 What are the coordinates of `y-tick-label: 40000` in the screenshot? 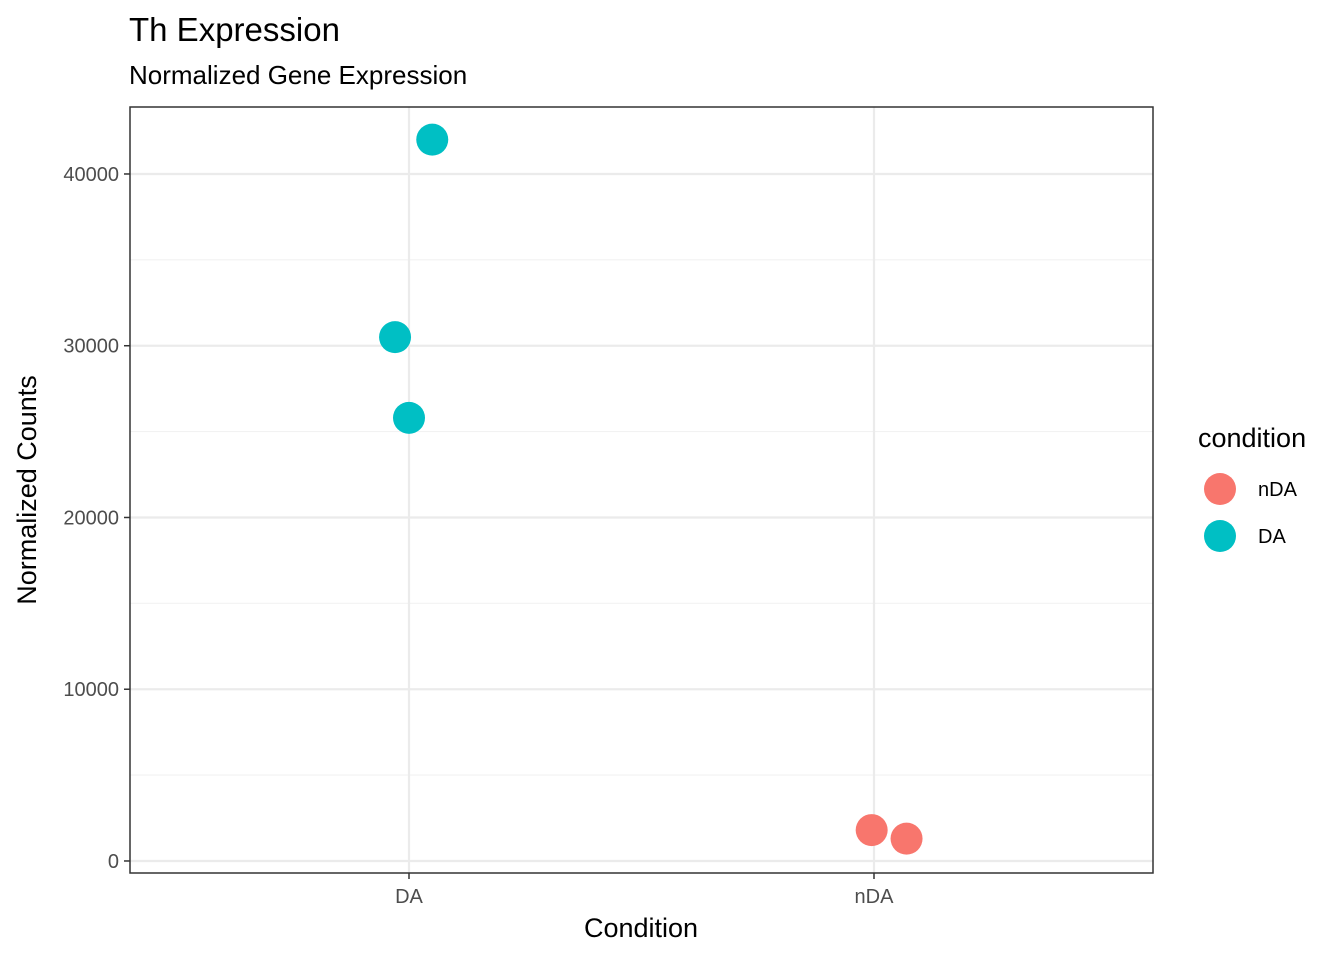 It's located at (91, 175).